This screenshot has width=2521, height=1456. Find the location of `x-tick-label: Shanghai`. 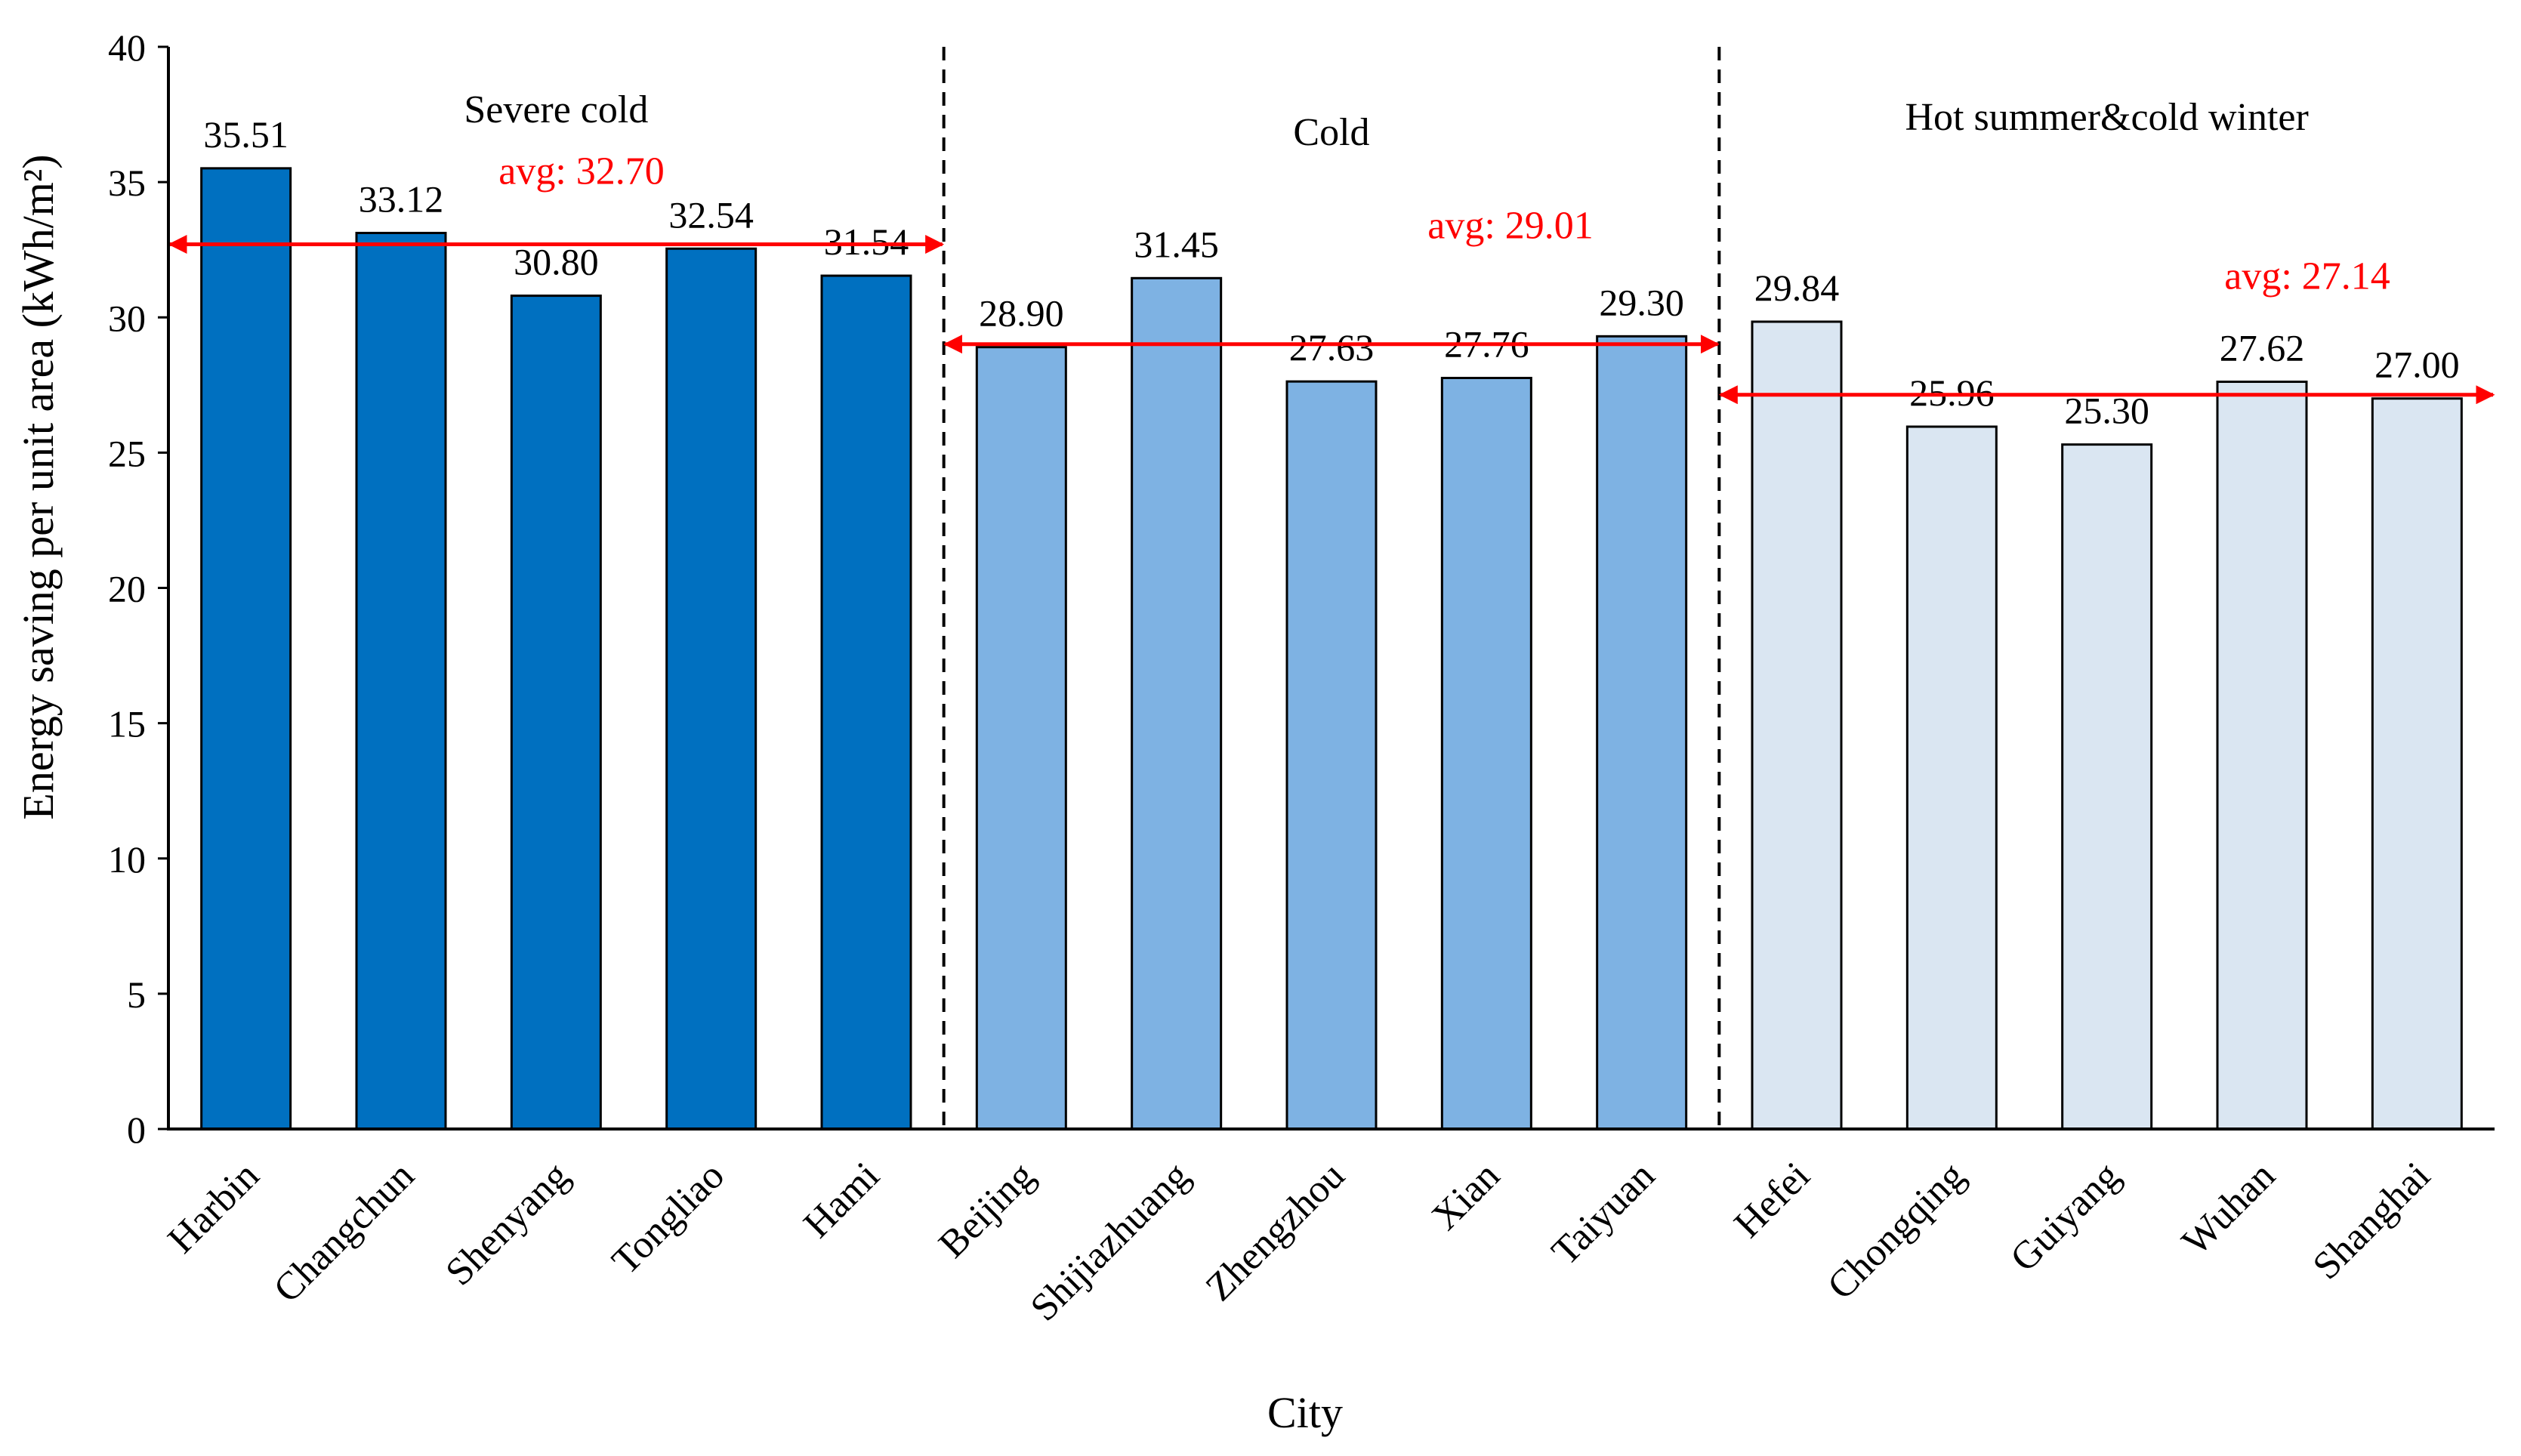

x-tick-label: Shanghai is located at coordinates (2372, 1221).